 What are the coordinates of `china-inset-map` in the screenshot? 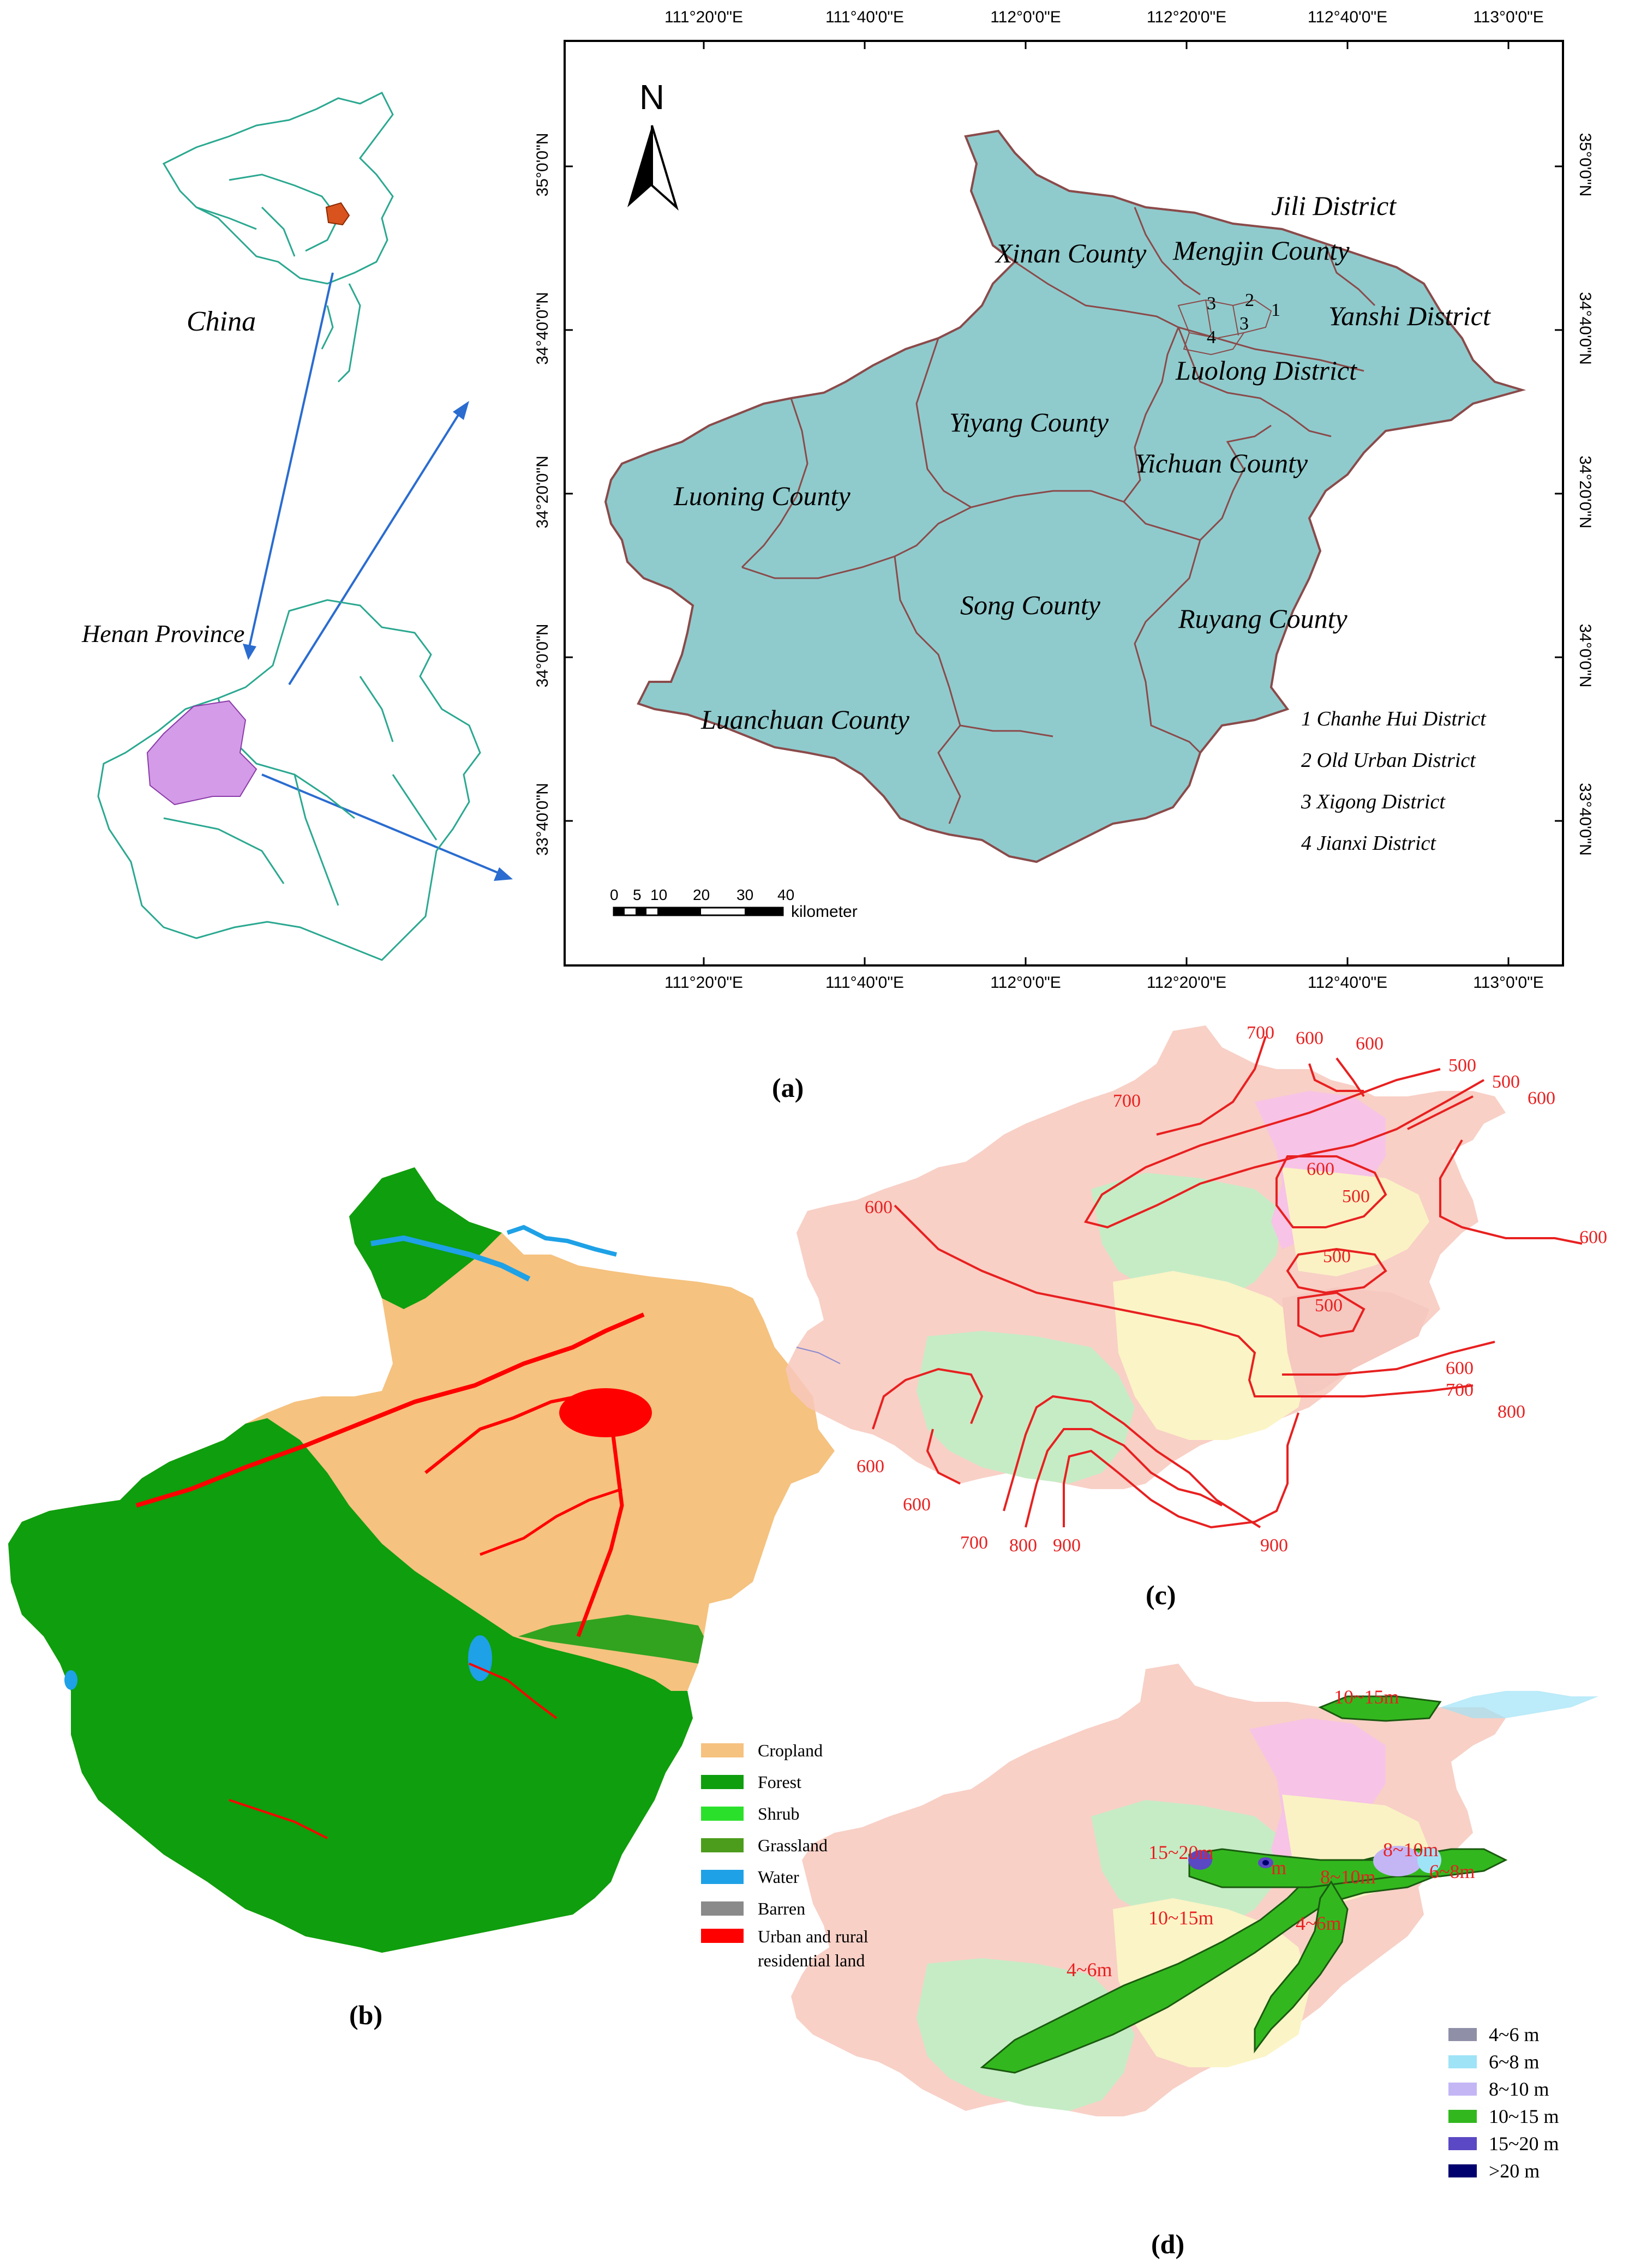 It's located at (278, 237).